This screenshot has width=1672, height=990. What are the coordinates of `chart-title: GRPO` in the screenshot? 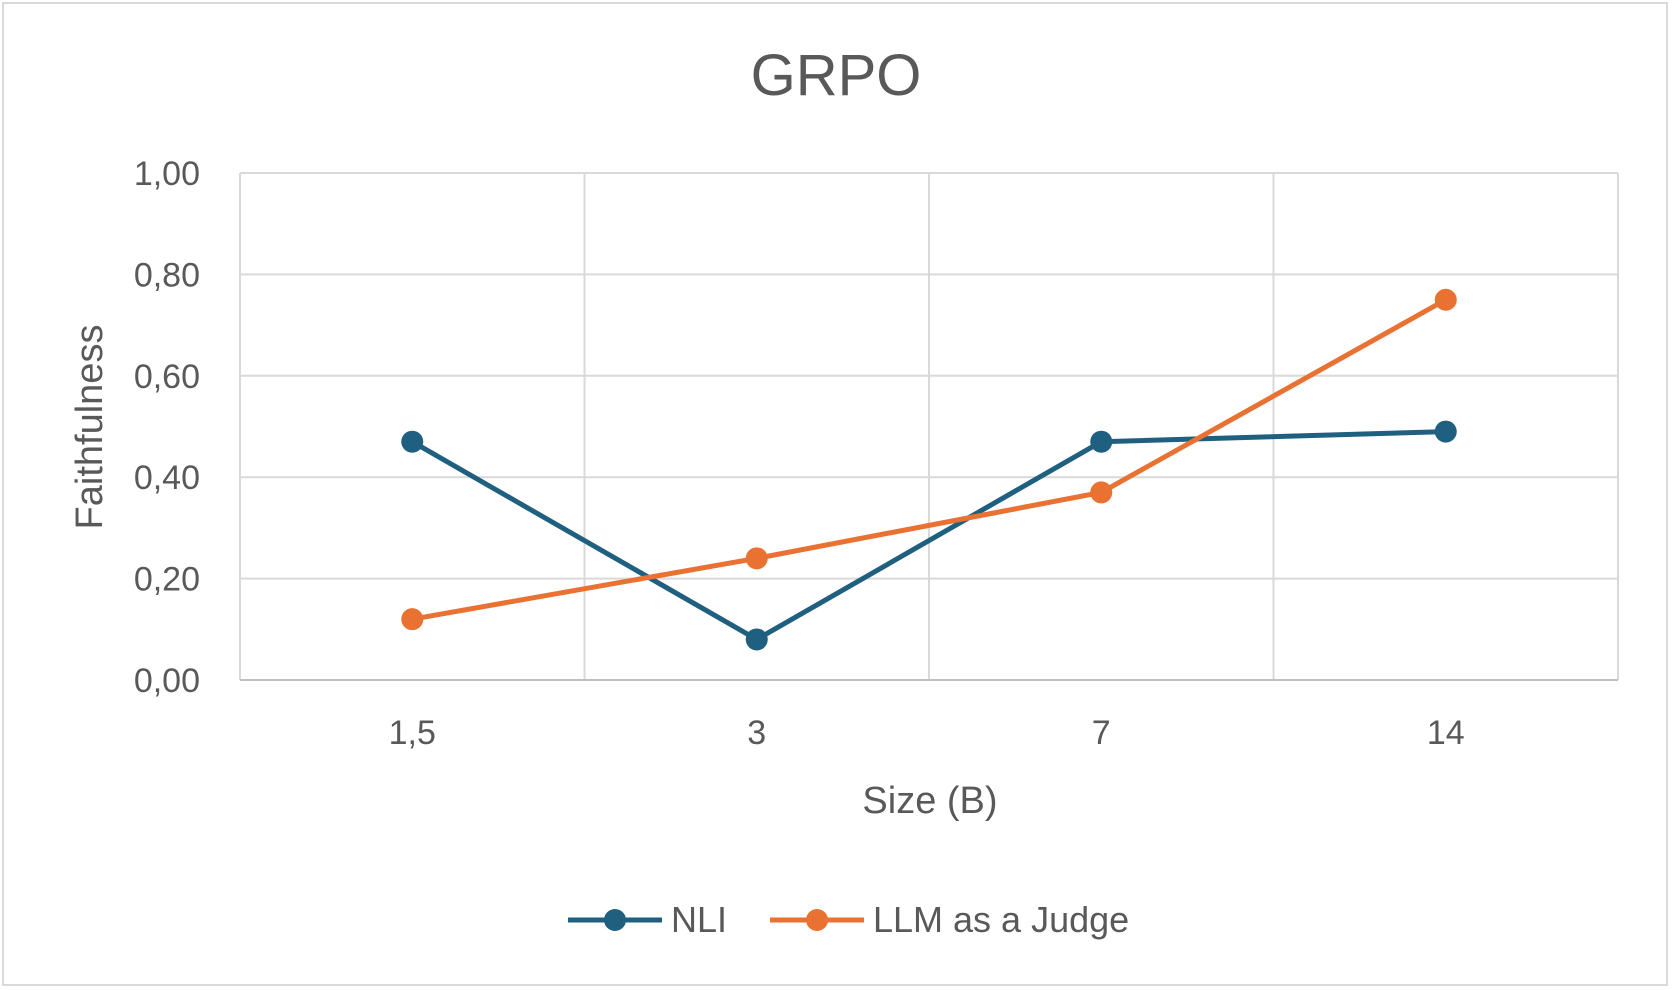 It's located at (836, 75).